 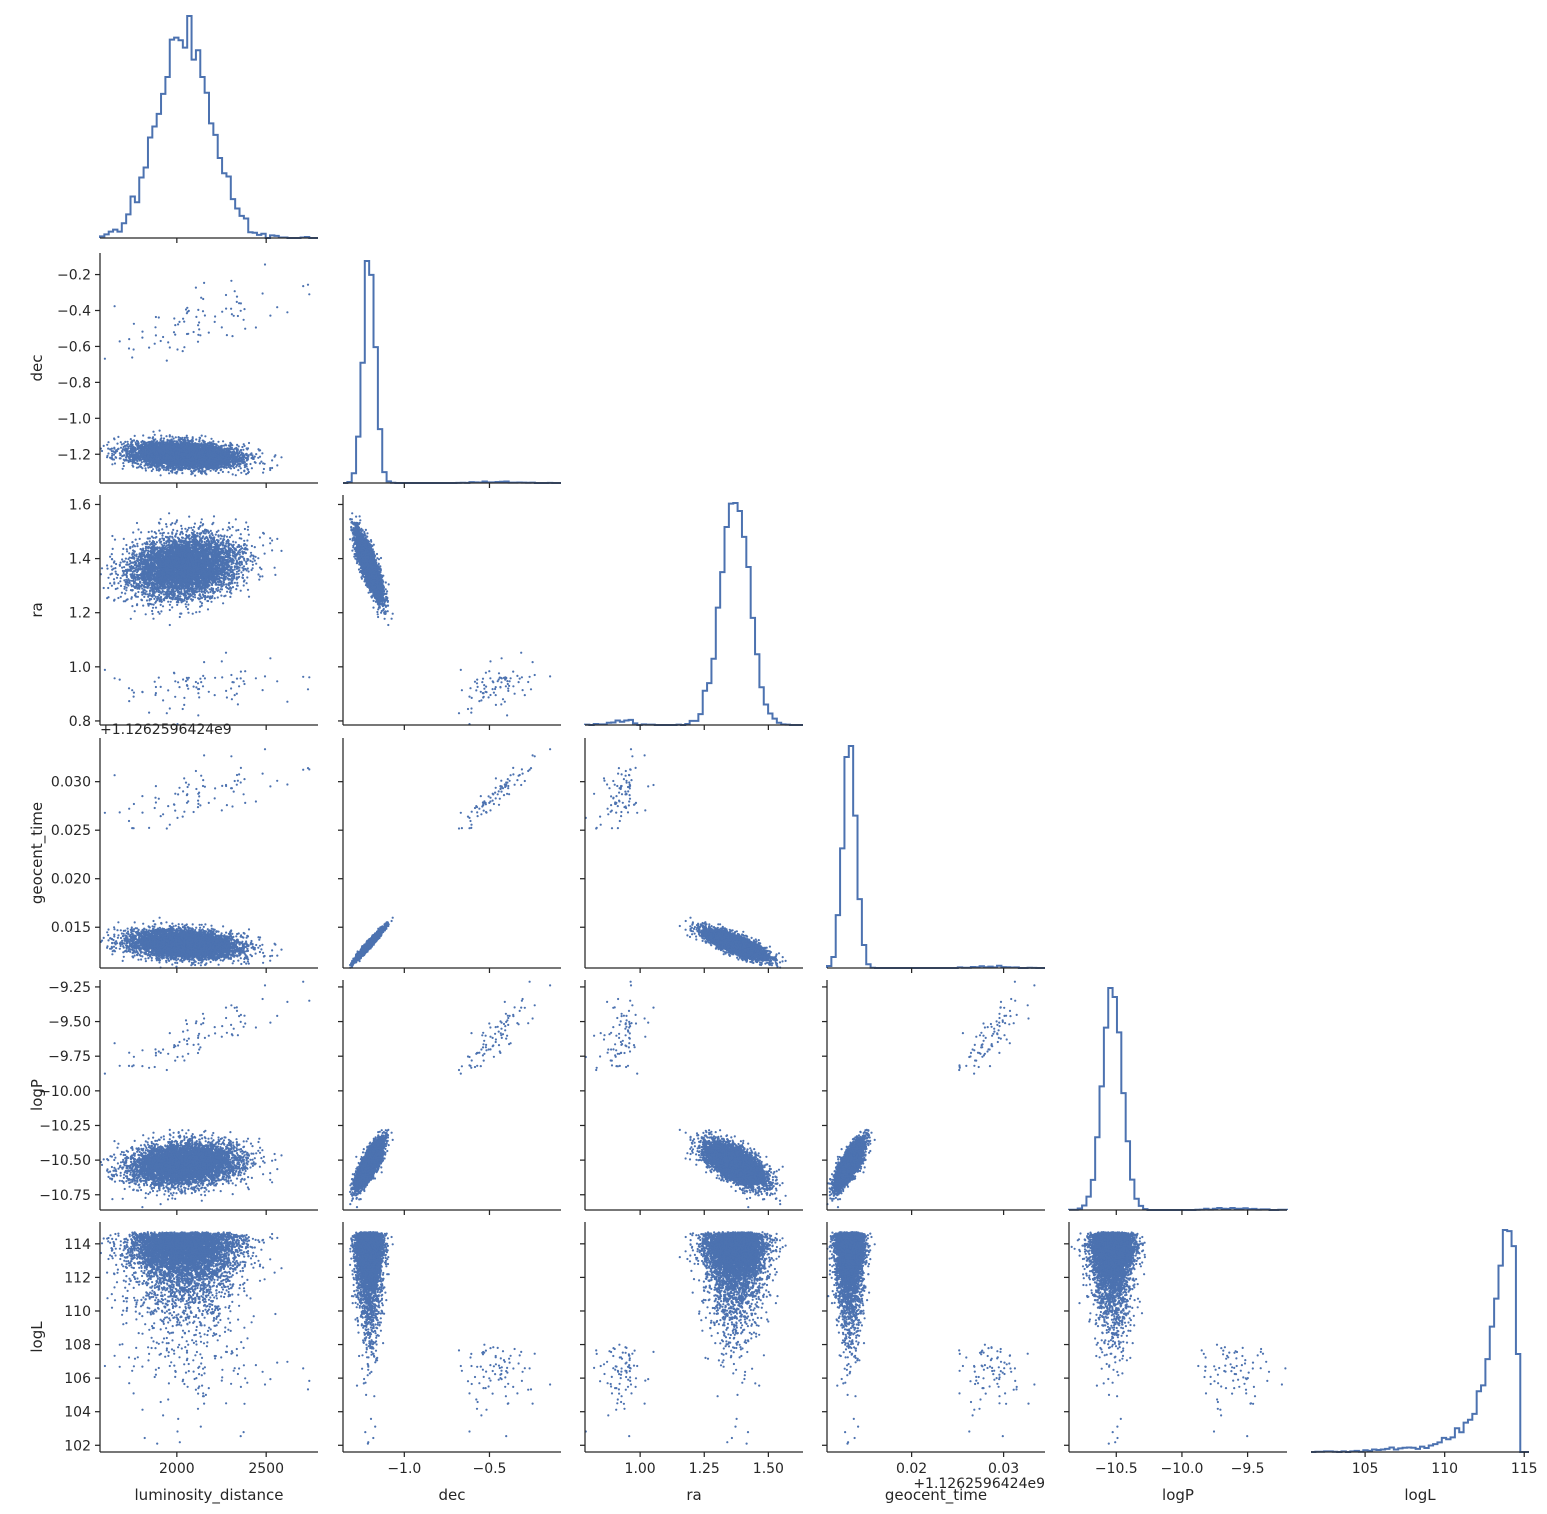 I want to click on histogram-luminosity_distance, so click(x=209, y=127).